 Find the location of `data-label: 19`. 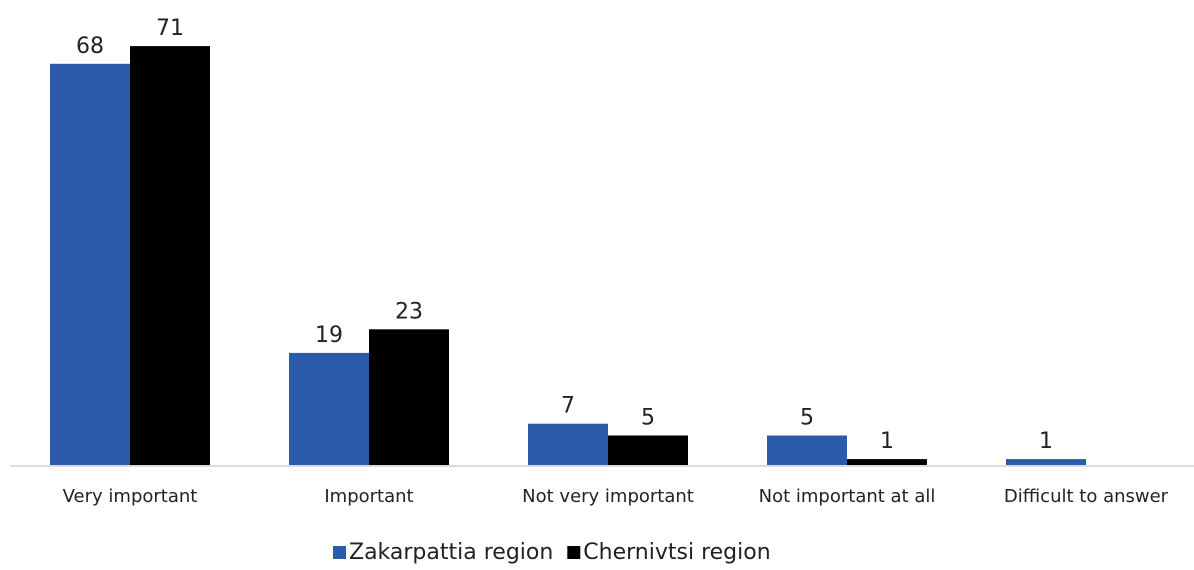

data-label: 19 is located at coordinates (329, 335).